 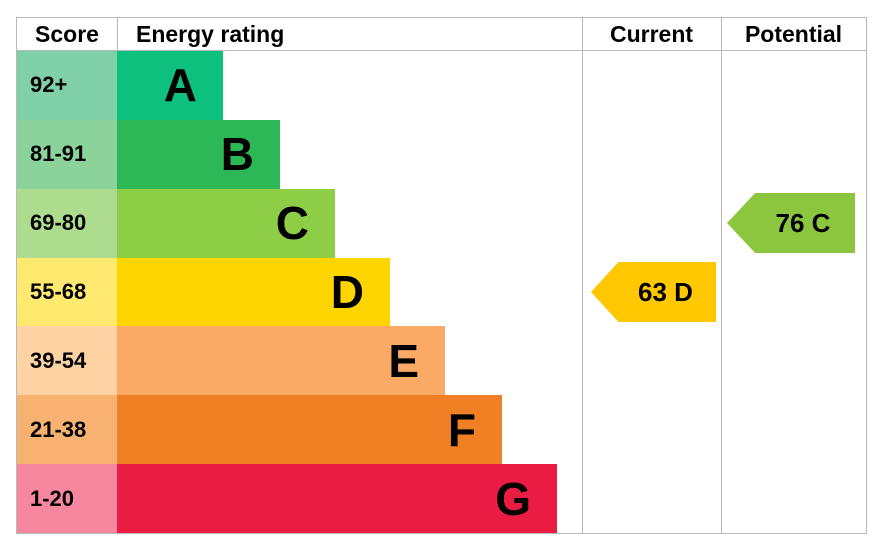 I want to click on band-score-range: 1-20, so click(x=67, y=499).